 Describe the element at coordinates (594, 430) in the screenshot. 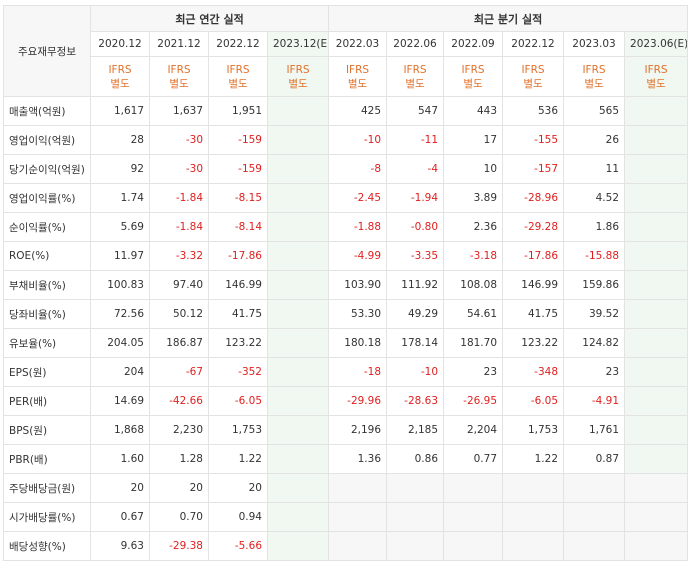

I see `quarter-value-cell: 1,761` at that location.